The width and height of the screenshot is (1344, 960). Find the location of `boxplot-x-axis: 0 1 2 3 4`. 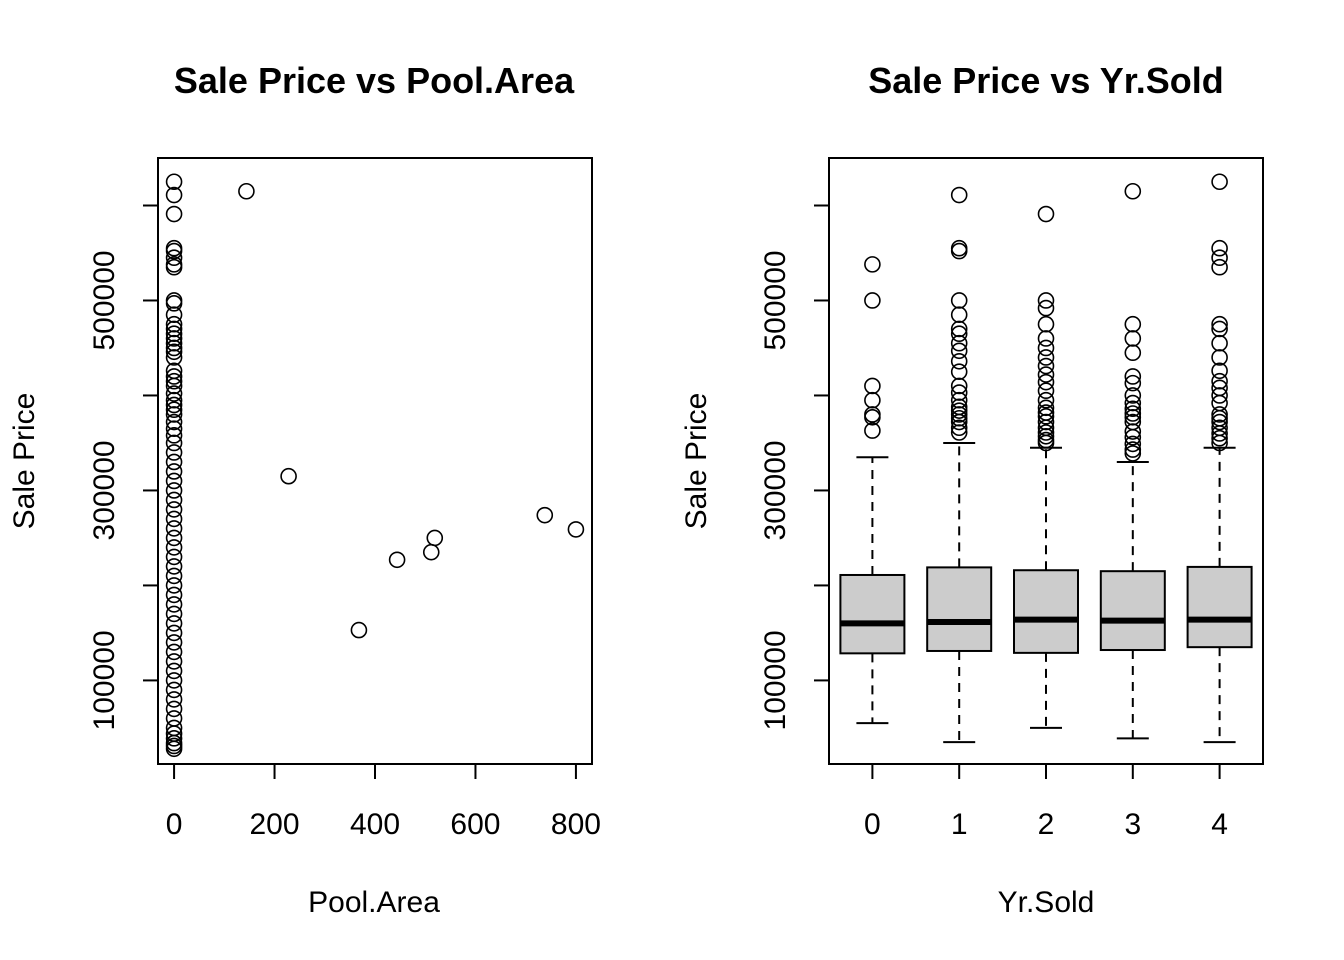

boxplot-x-axis: 0 1 2 3 4 is located at coordinates (1046, 802).